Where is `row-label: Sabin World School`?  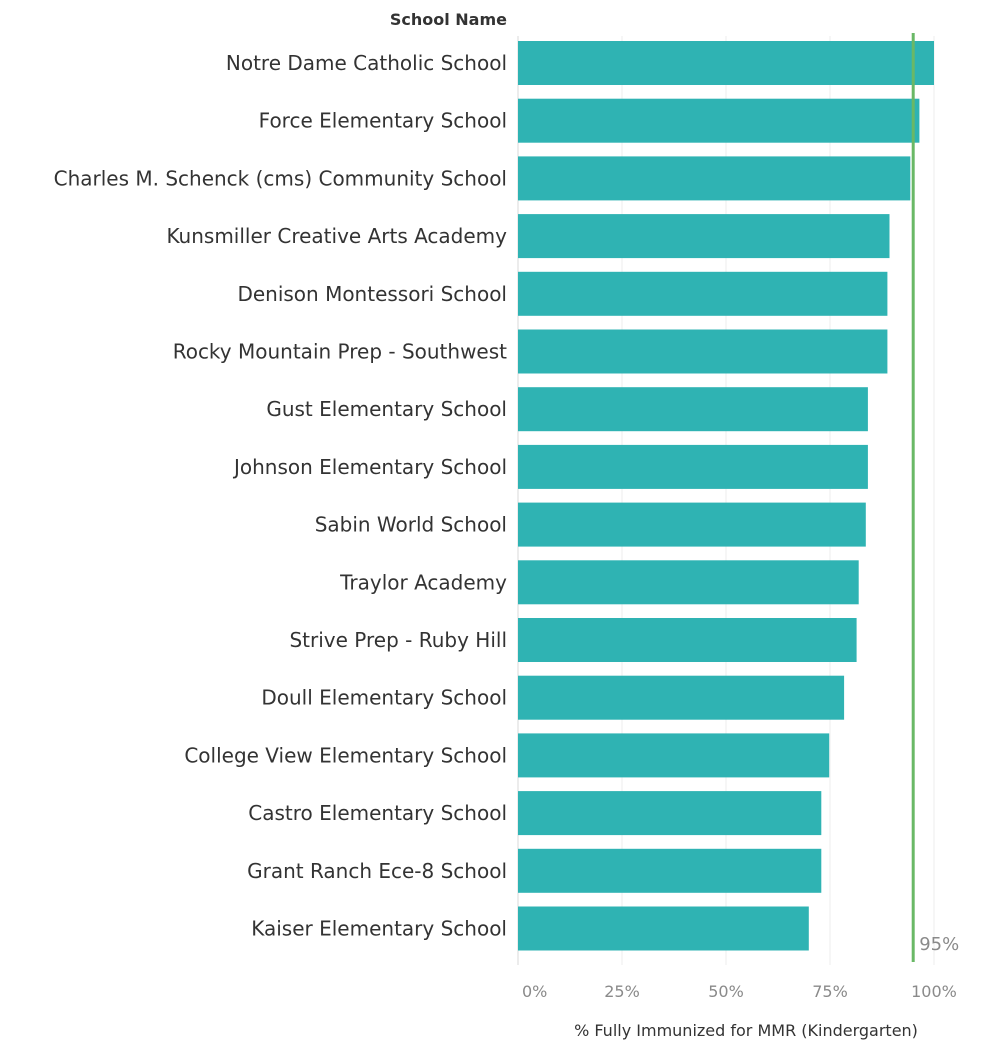
row-label: Sabin World School is located at coordinates (411, 525).